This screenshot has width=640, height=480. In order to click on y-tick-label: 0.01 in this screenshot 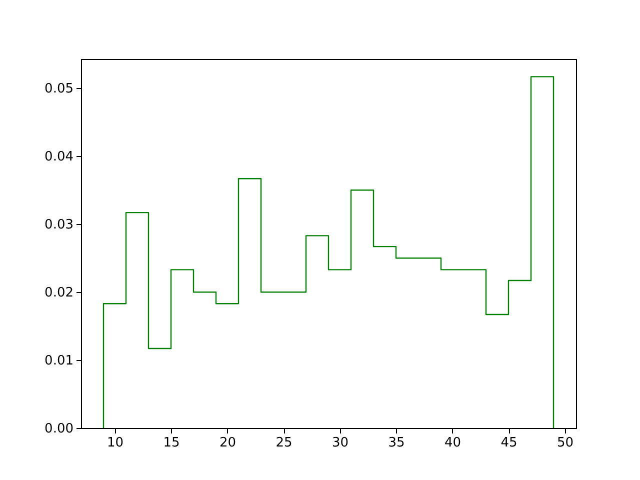, I will do `click(59, 361)`.